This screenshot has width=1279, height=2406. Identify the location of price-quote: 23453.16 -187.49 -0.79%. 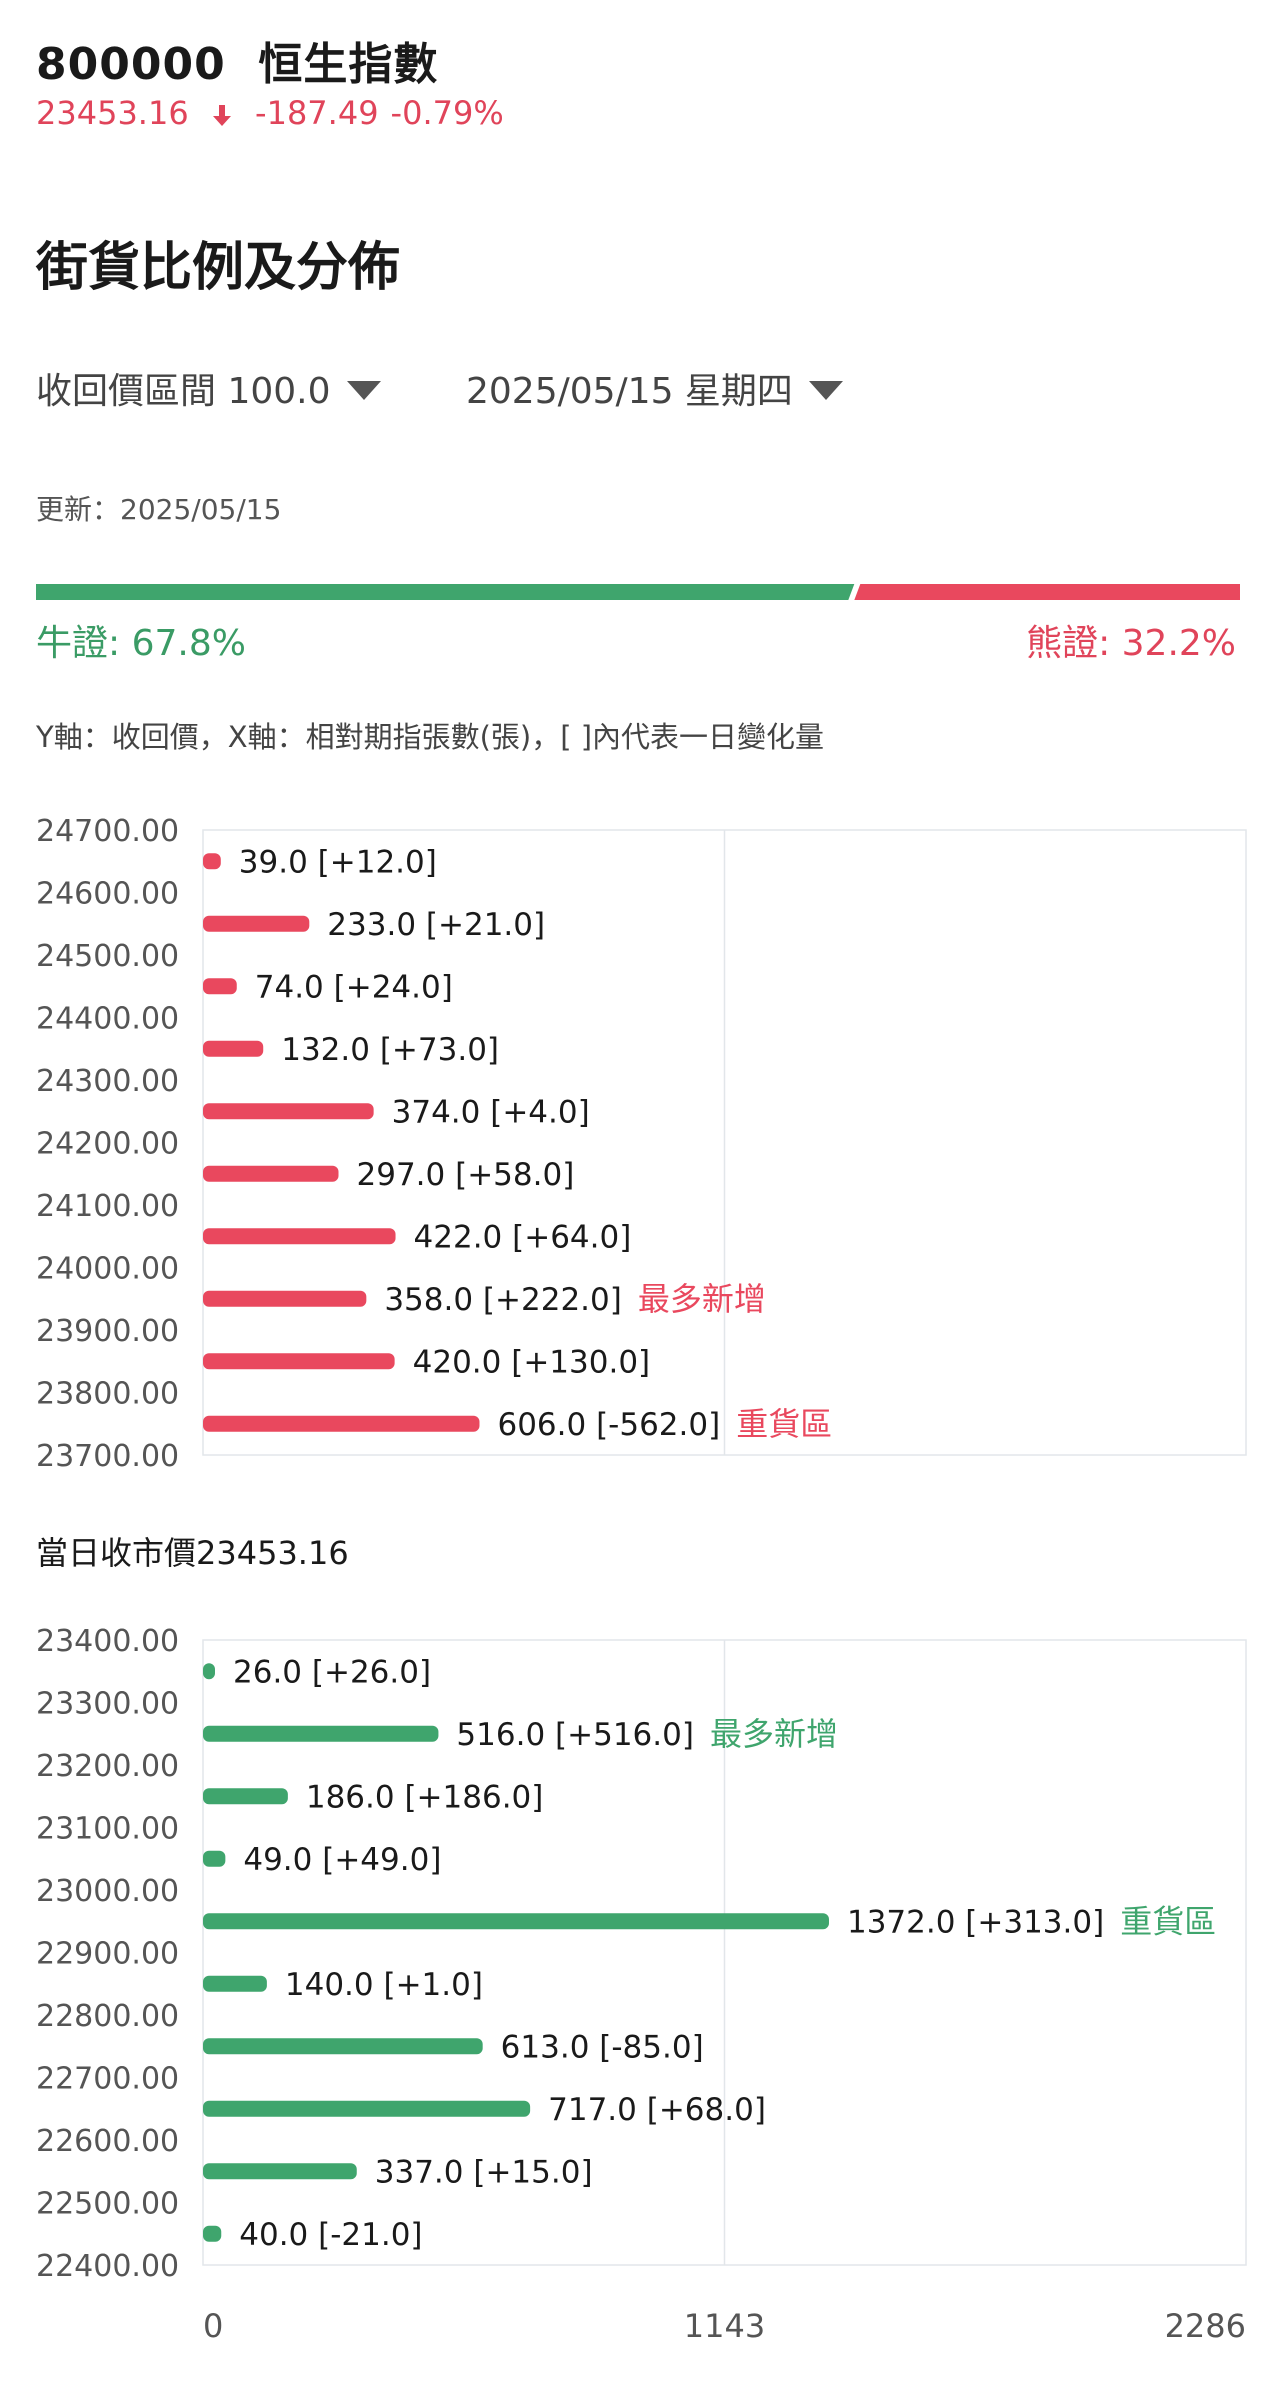
(276, 113).